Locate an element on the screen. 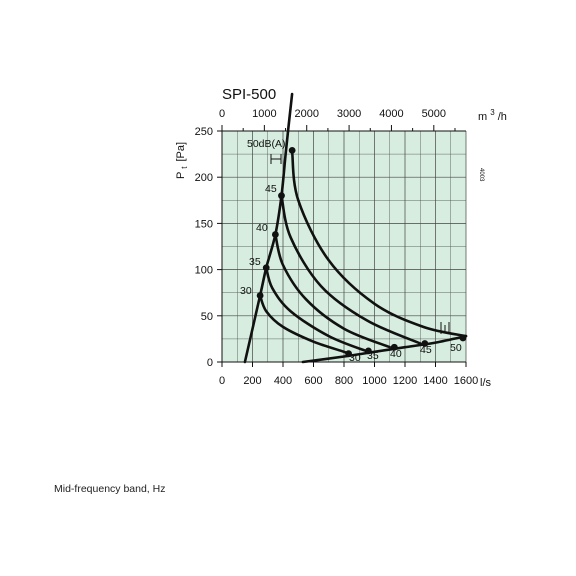  x-tick-label: 200 is located at coordinates (252, 381).